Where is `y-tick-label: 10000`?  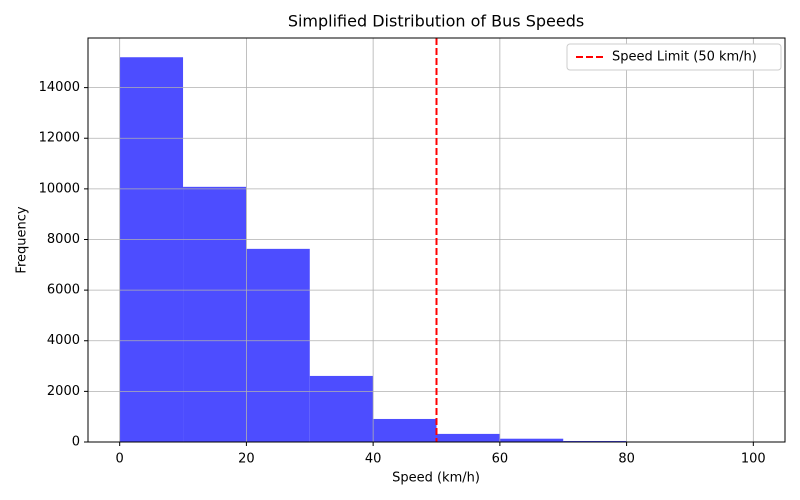
y-tick-label: 10000 is located at coordinates (59, 188).